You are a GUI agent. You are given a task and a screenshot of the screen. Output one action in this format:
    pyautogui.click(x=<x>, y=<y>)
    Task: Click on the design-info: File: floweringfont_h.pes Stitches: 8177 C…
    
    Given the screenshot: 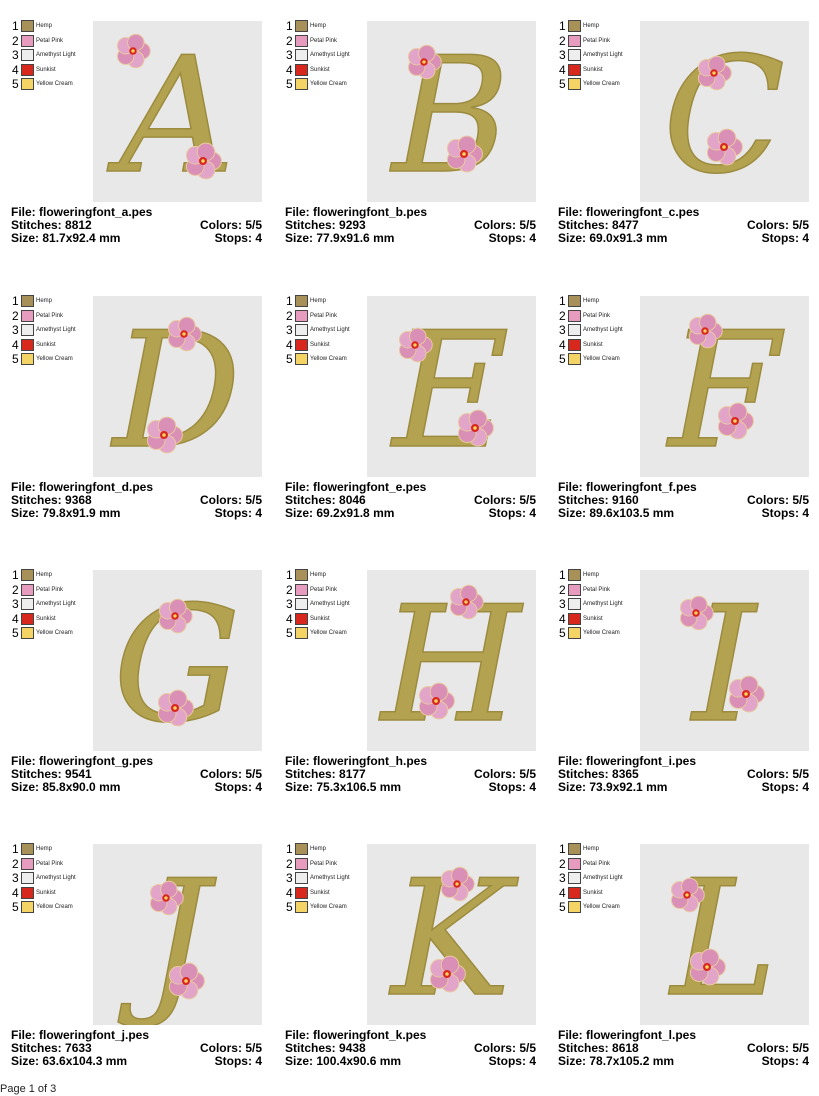 What is the action you would take?
    pyautogui.click(x=410, y=774)
    